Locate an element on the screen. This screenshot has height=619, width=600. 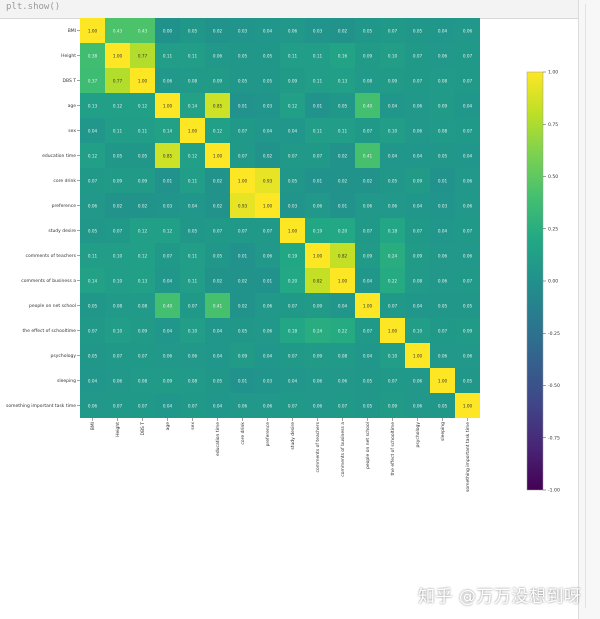
cell-annotation: 0.40 is located at coordinates (168, 306).